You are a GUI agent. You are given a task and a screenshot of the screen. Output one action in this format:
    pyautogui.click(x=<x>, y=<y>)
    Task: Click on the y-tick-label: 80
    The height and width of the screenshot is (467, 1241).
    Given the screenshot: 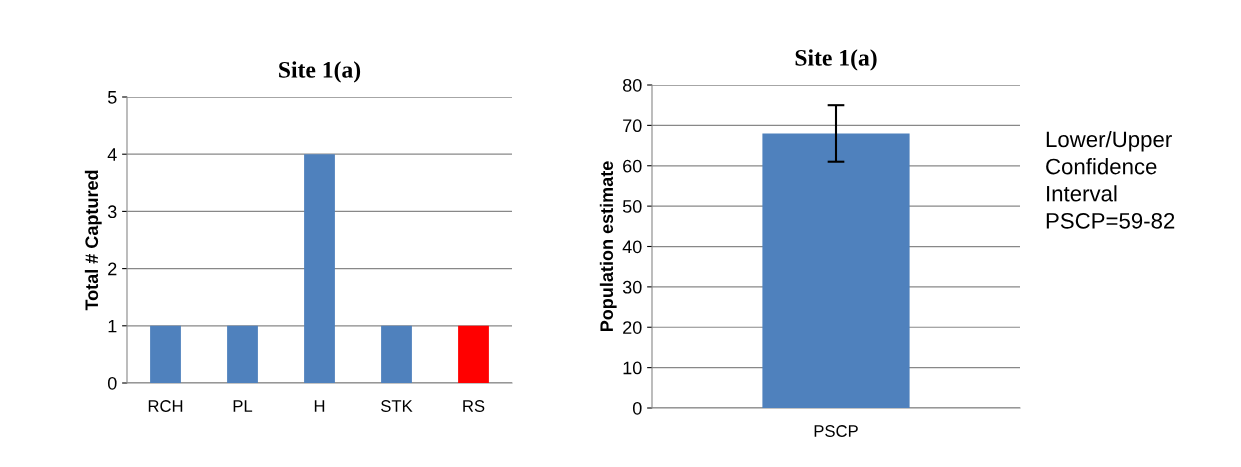 What is the action you would take?
    pyautogui.click(x=632, y=85)
    